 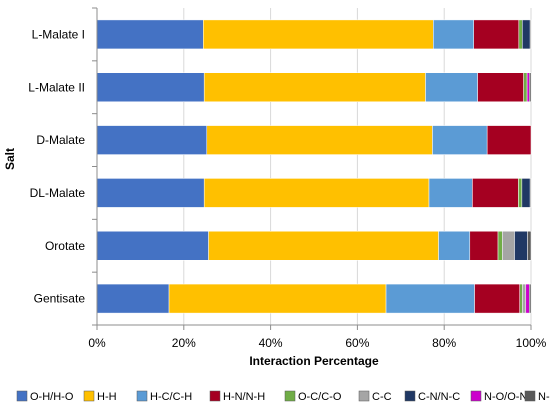 I want to click on x-tick-label: 0%, so click(x=97, y=343).